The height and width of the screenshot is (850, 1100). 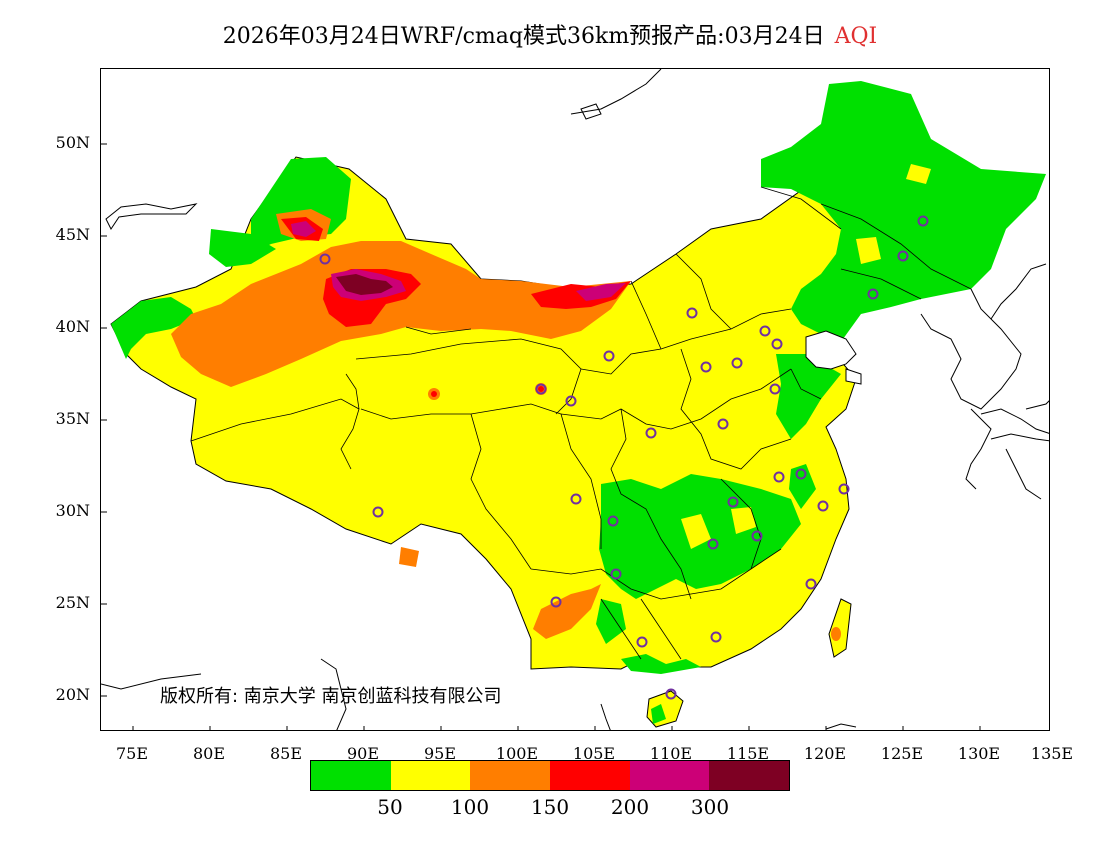 What do you see at coordinates (902, 753) in the screenshot?
I see `lon-label-125e: 125E` at bounding box center [902, 753].